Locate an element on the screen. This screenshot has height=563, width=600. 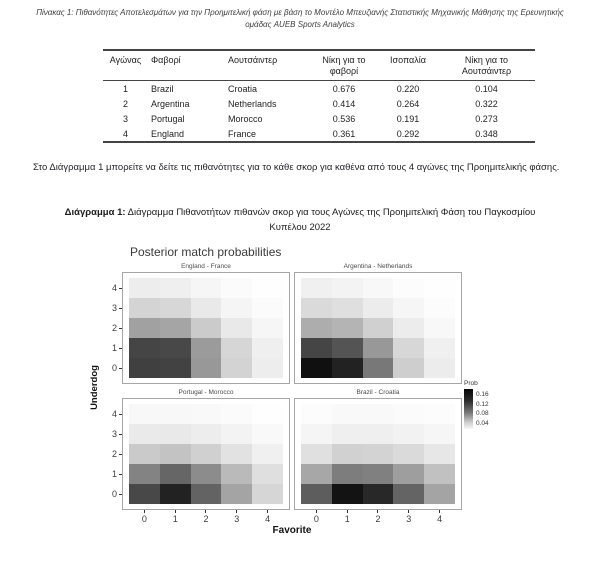
legend-title: Prob is located at coordinates (471, 383).